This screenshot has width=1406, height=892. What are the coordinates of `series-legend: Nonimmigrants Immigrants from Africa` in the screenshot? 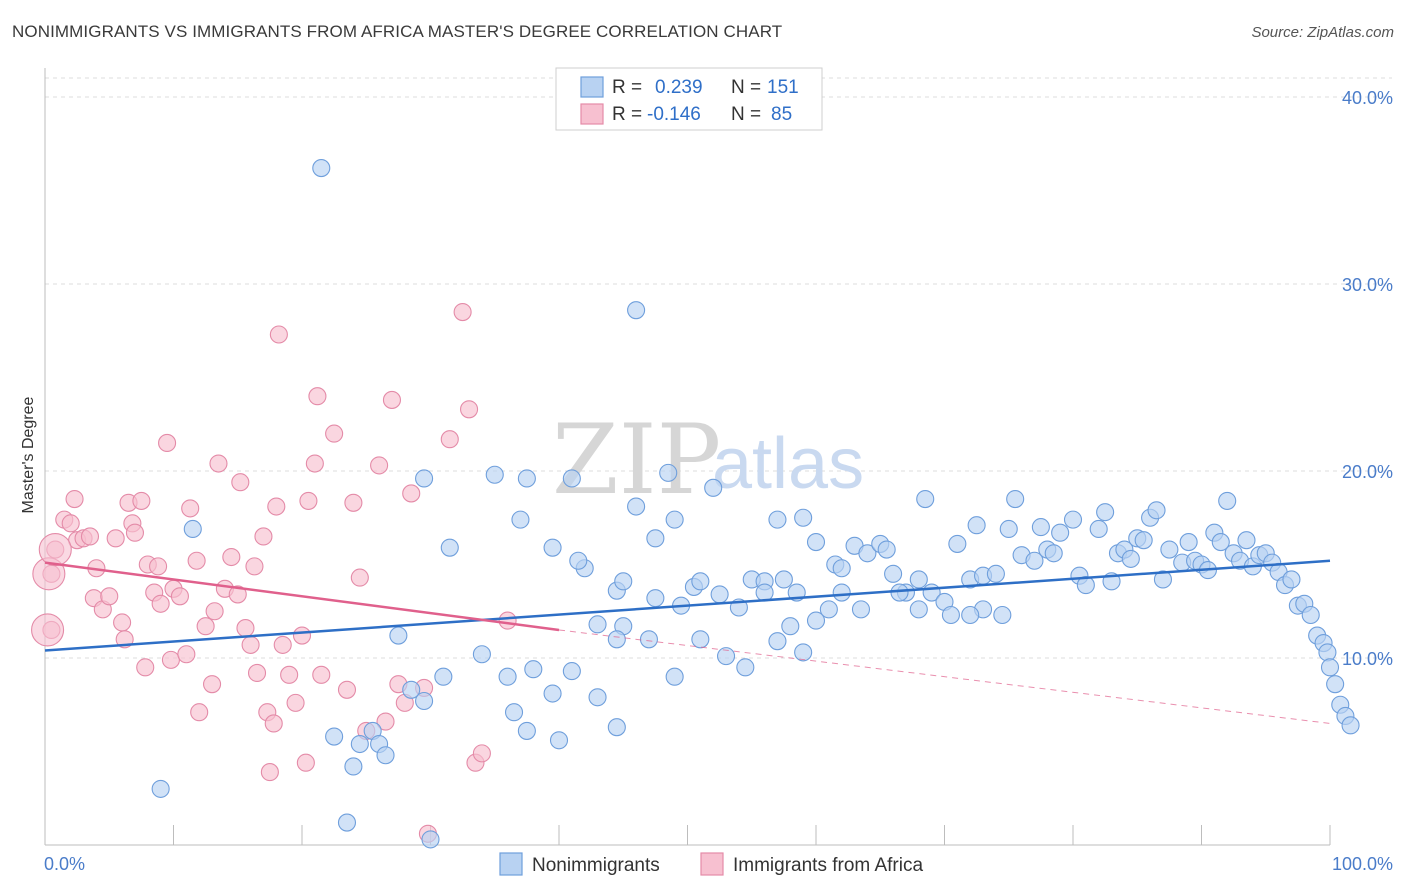 It's located at (711, 864).